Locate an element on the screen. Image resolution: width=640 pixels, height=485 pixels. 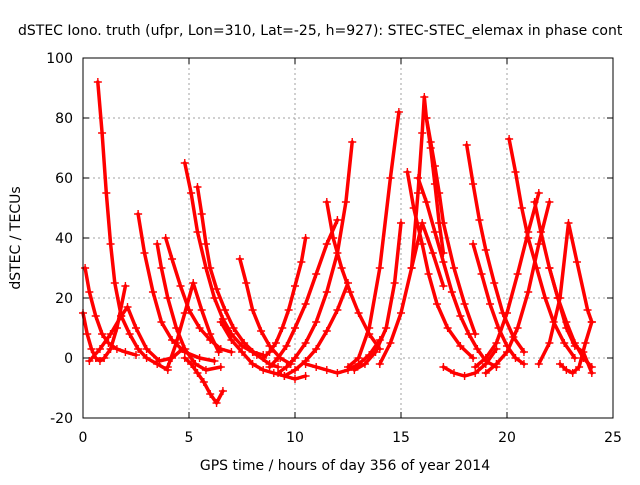
series-26-track is located at coordinates (470, 362).